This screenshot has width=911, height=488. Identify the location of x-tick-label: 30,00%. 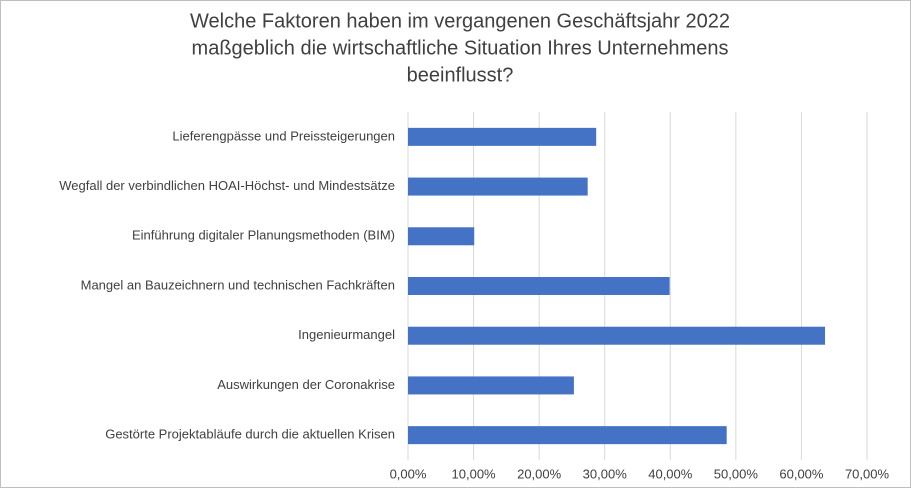
(605, 473).